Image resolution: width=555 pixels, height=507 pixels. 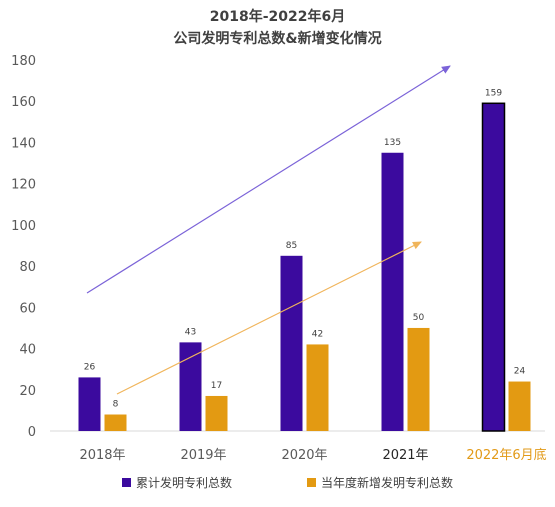 I want to click on y-tick-label: 100, so click(x=23, y=226).